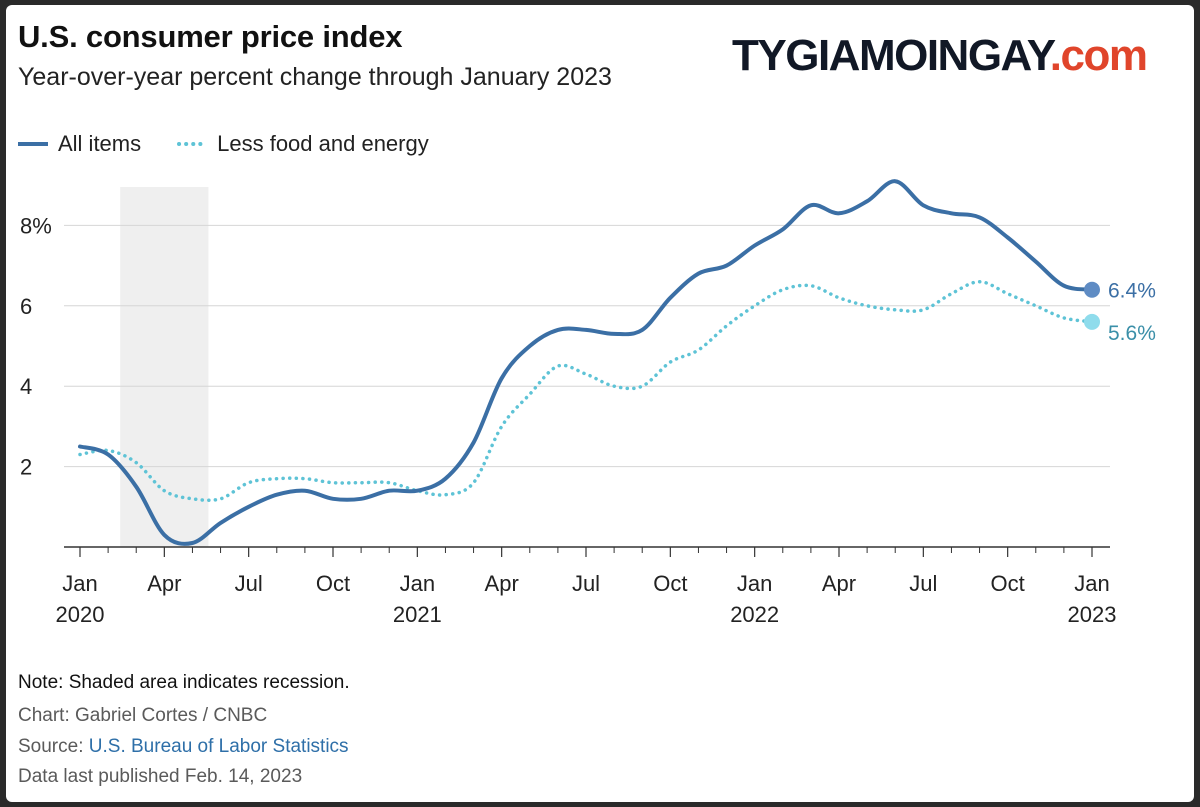 This screenshot has height=807, width=1200. Describe the element at coordinates (417, 614) in the screenshot. I see `x-year-label: 2021` at that location.